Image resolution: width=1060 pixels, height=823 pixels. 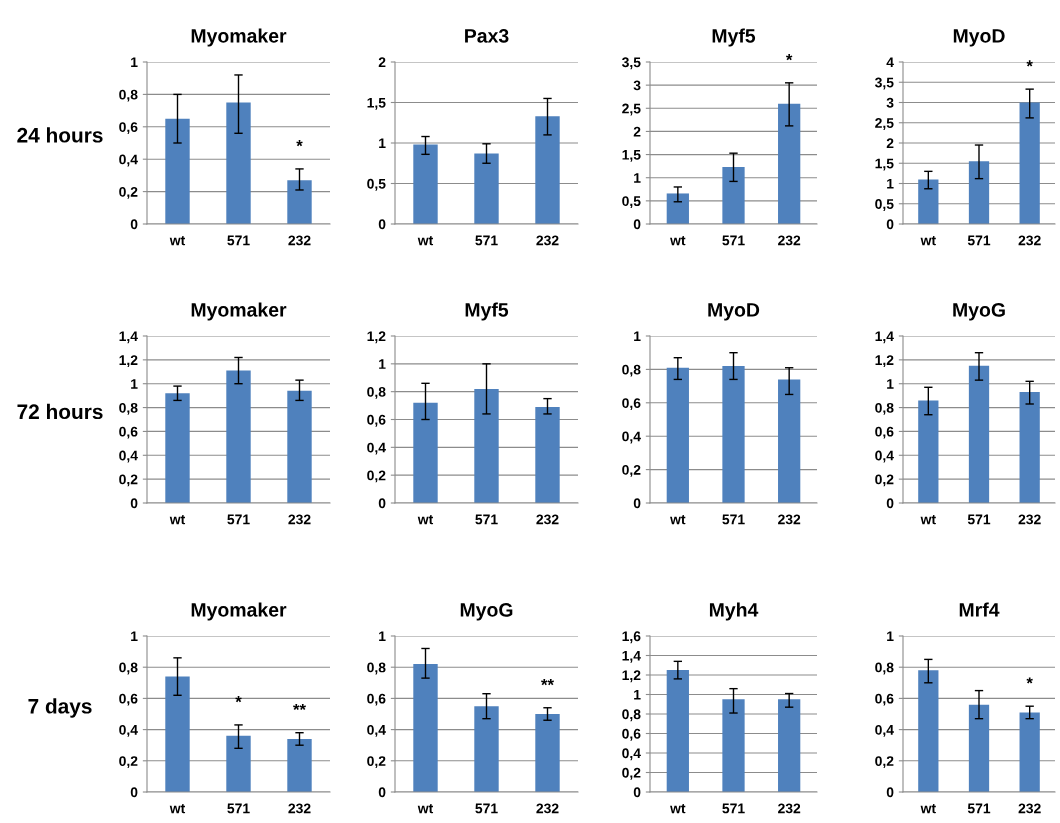 What do you see at coordinates (734, 312) in the screenshot?
I see `chart-title: MyoD` at bounding box center [734, 312].